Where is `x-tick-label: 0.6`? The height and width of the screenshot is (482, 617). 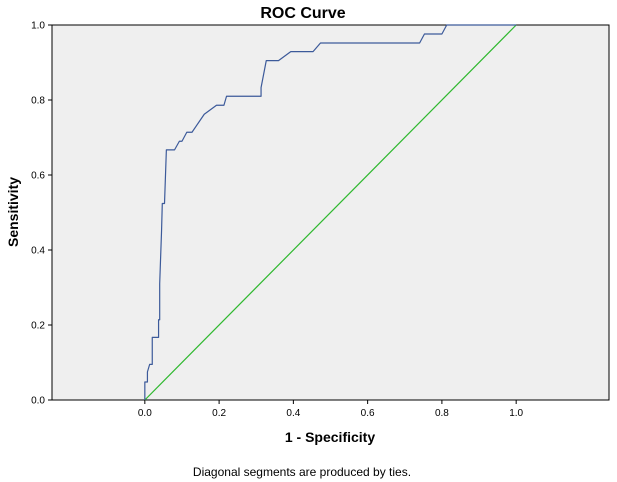 x-tick-label: 0.6 is located at coordinates (368, 413).